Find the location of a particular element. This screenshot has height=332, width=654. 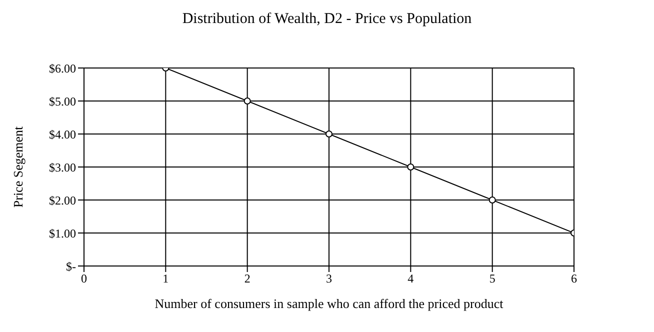

y-tick-label: $1.00 is located at coordinates (62, 233).